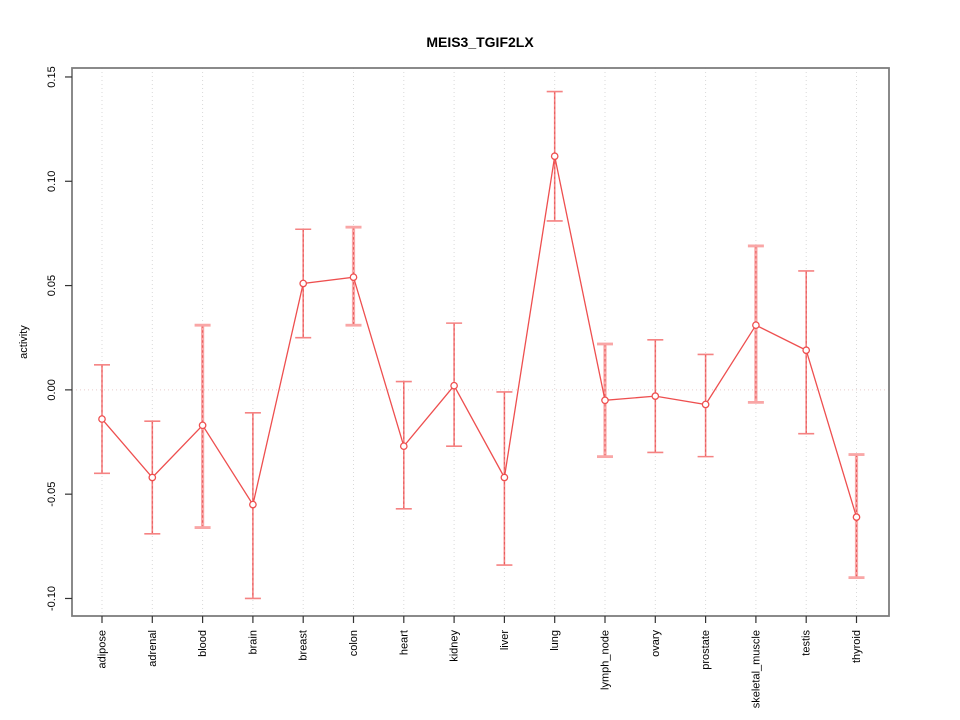  Describe the element at coordinates (656, 643) in the screenshot. I see `x-tick-label-ovary: ovary` at that location.